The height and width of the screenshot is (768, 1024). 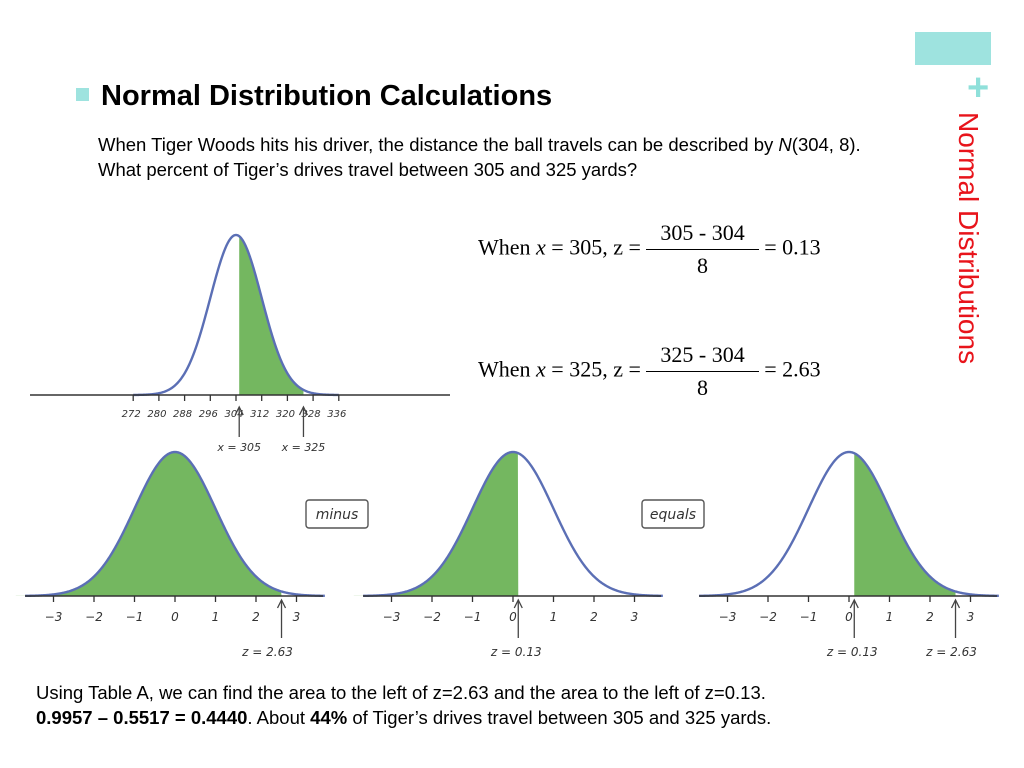 I want to click on main-tick-label: 272, so click(x=131, y=414).